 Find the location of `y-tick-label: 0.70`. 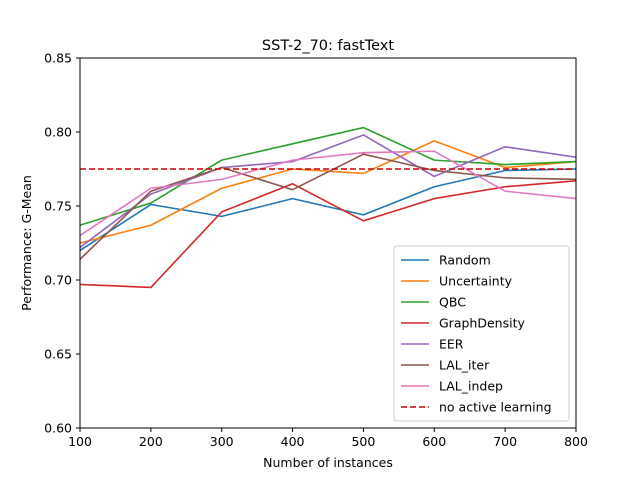

y-tick-label: 0.70 is located at coordinates (58, 280).